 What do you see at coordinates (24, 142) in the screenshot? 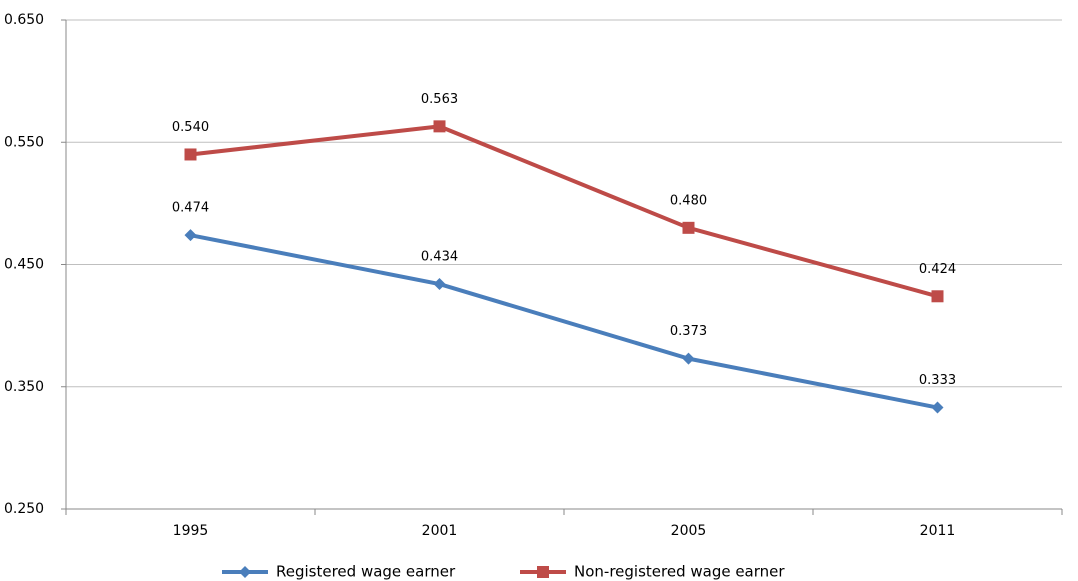
I see `y-tick-label: 0.550` at bounding box center [24, 142].